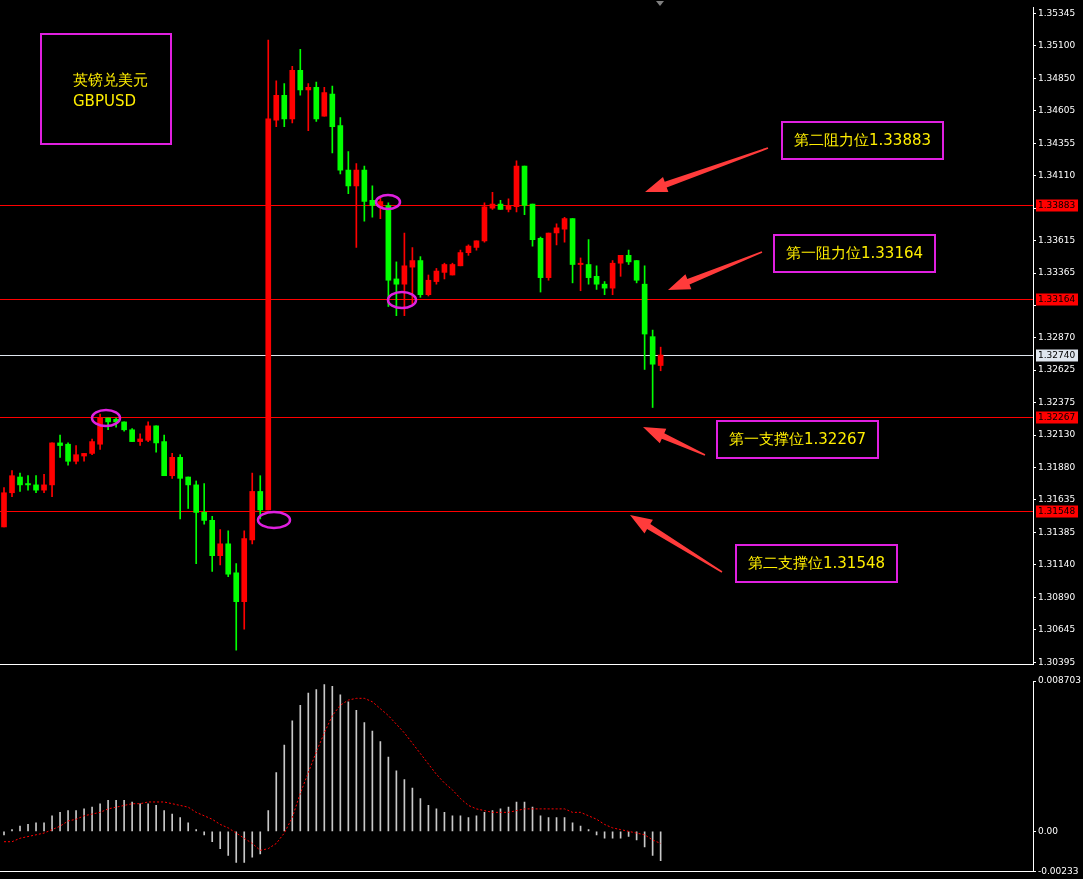 The height and width of the screenshot is (879, 1083). What do you see at coordinates (1048, 830) in the screenshot?
I see `y-tick-label: 0.00` at bounding box center [1048, 830].